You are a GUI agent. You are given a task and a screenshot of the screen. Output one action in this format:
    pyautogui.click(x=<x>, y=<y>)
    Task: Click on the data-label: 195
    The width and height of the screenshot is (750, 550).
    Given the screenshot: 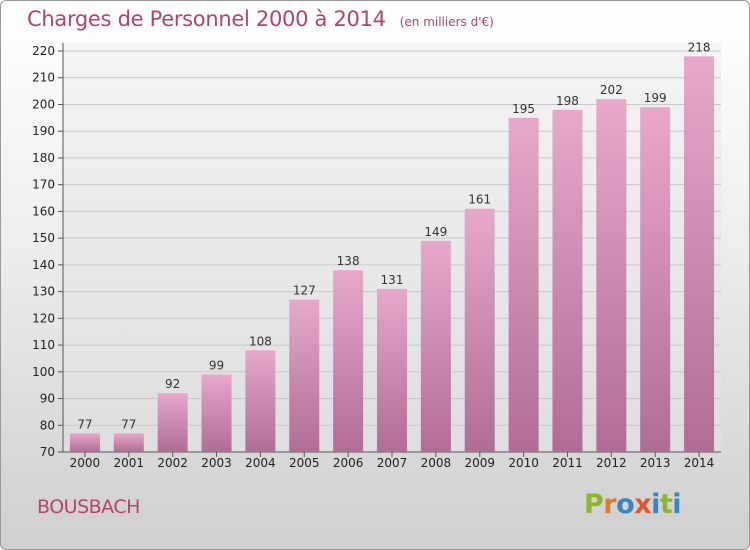 What is the action you would take?
    pyautogui.click(x=523, y=109)
    